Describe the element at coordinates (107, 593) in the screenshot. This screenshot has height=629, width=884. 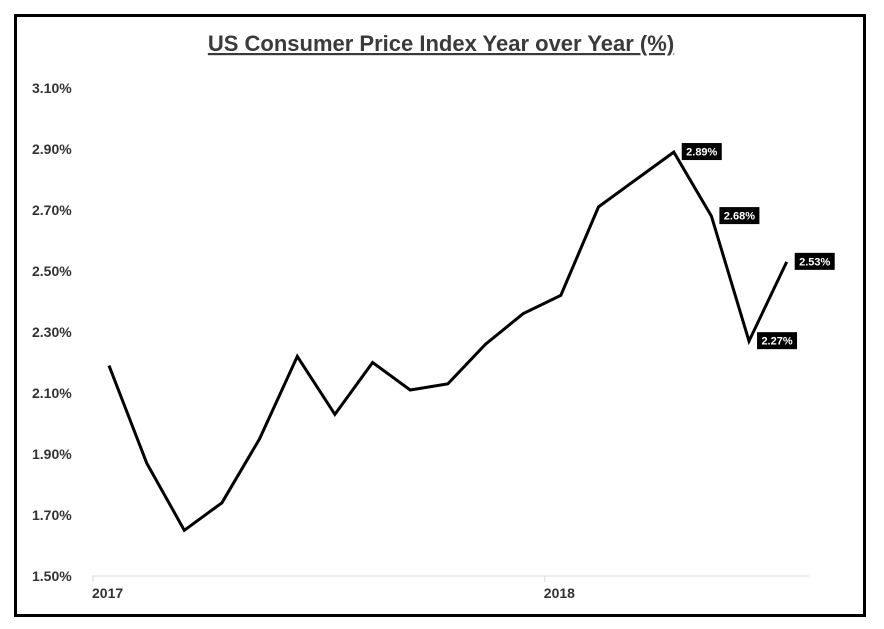
I see `x-tick-label: 2017` at that location.